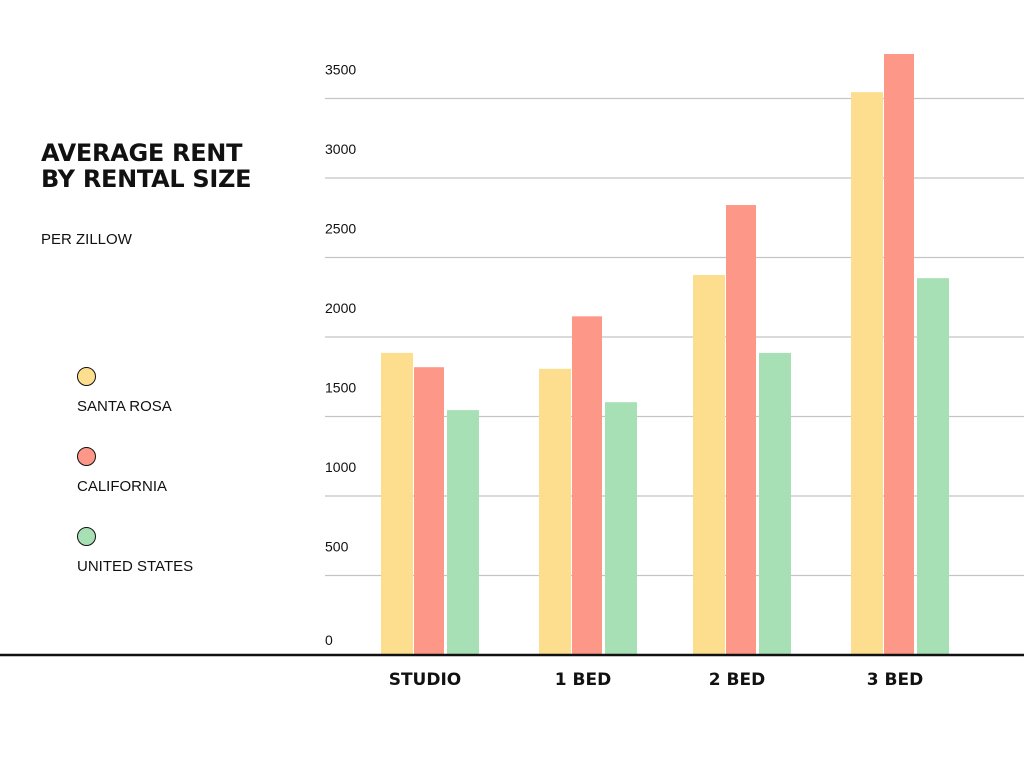 The width and height of the screenshot is (1024, 768). Describe the element at coordinates (146, 166) in the screenshot. I see `chart-title: AVERAGE RENT BY RENTAL SIZE` at that location.